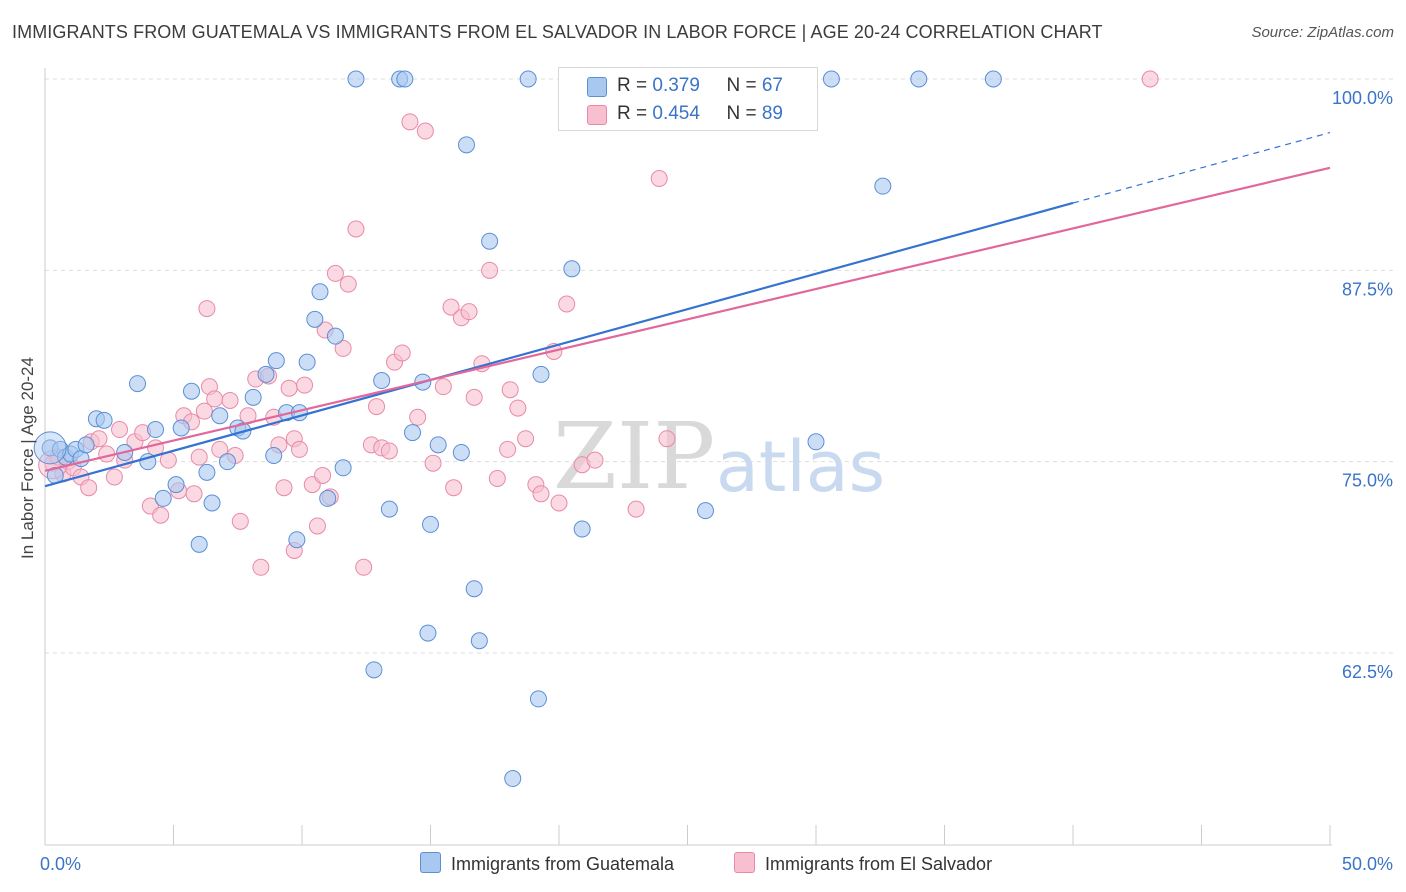  Describe the element at coordinates (1201, 167) in the screenshot. I see `trend-line-guatemala-extension` at that location.